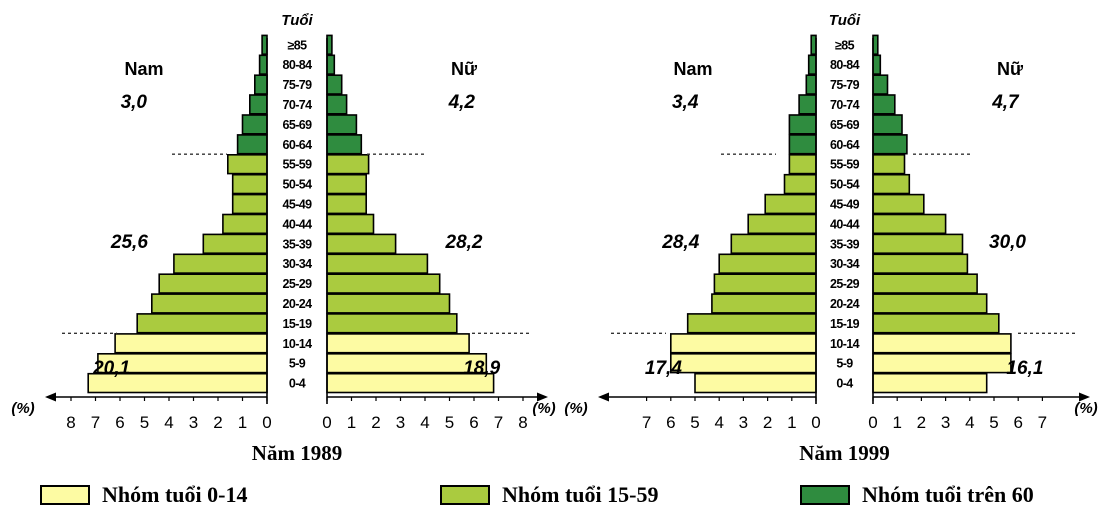 The width and height of the screenshot is (1099, 513). What do you see at coordinates (767, 422) in the screenshot?
I see `chart-2-tick-label-left-2: 2` at bounding box center [767, 422].